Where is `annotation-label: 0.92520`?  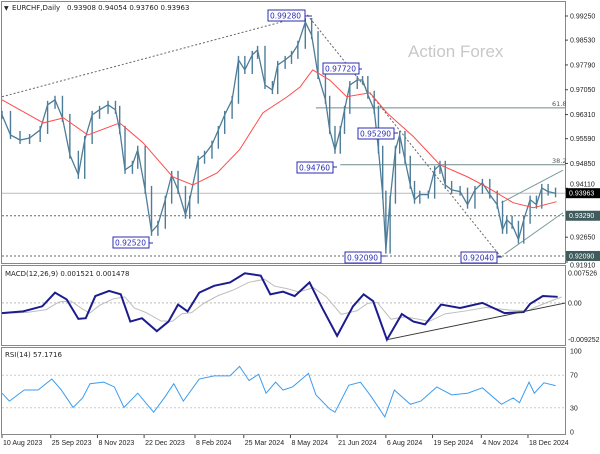 annotation-label: 0.92520 is located at coordinates (130, 243).